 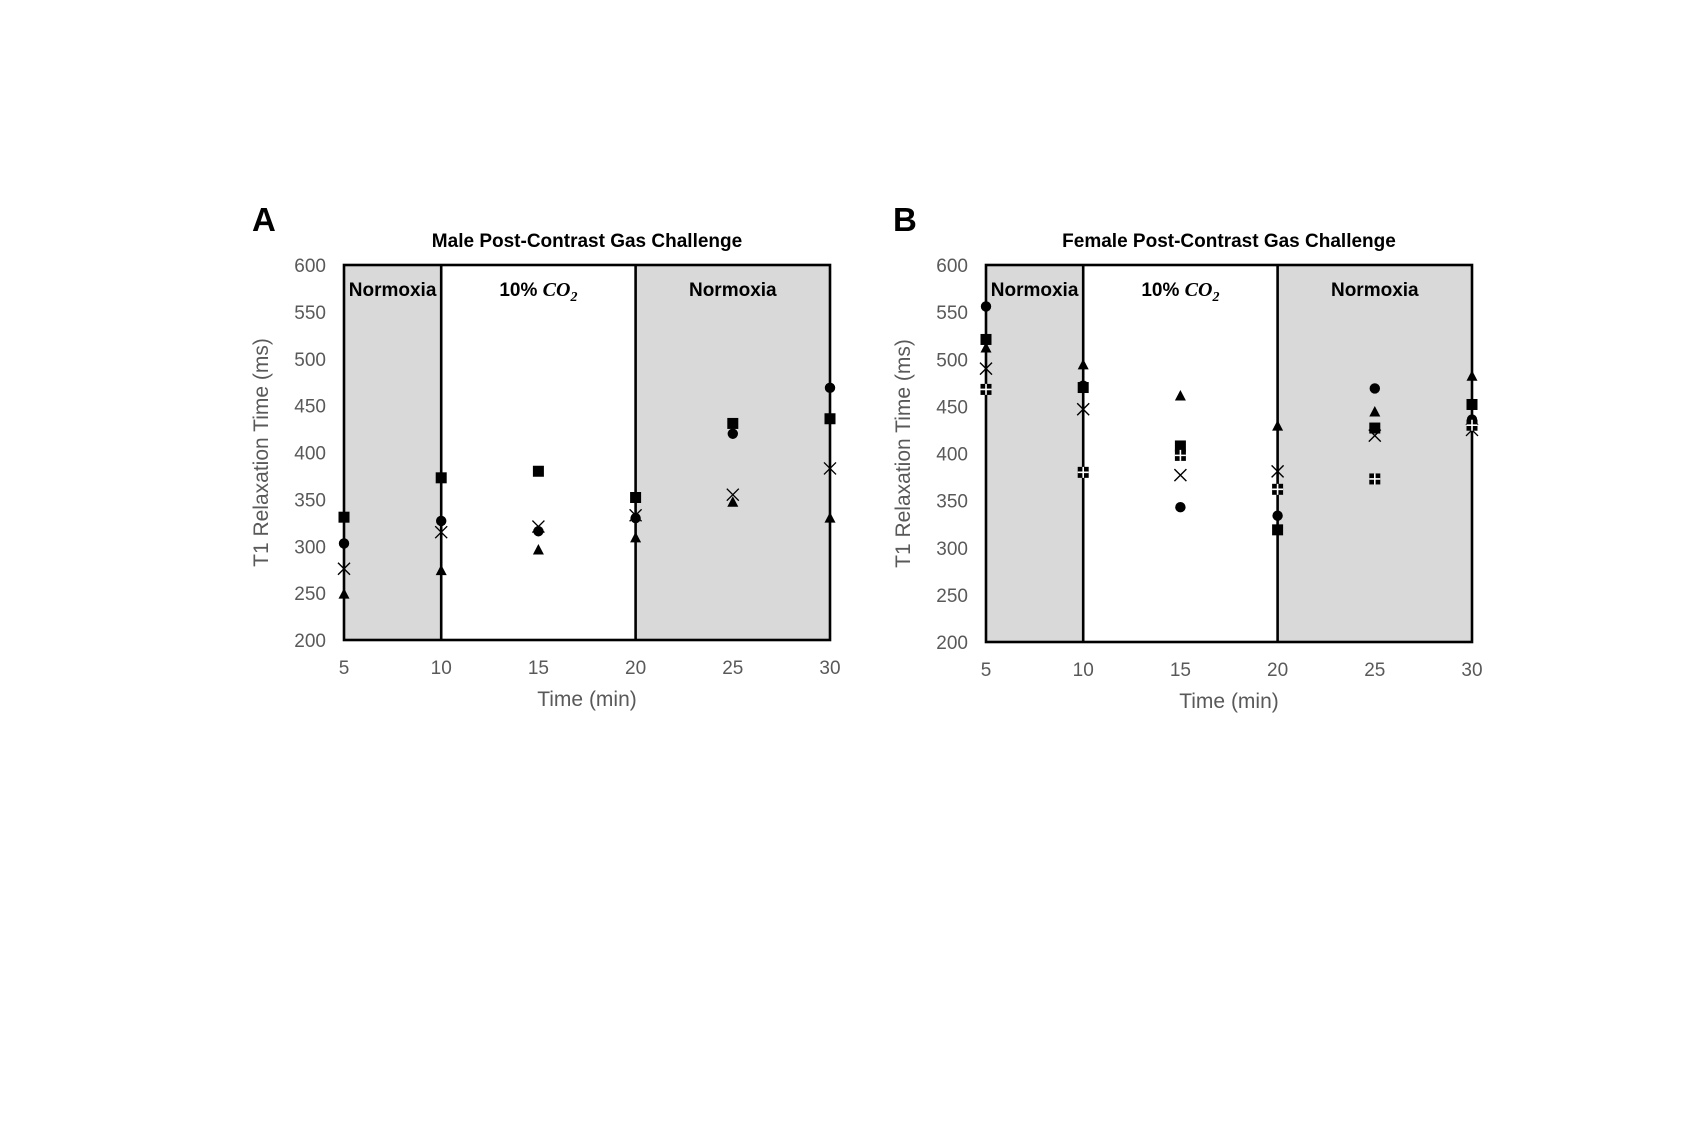 What do you see at coordinates (1229, 241) in the screenshot?
I see `chart-title: Female Post-Contrast Gas Challenge` at bounding box center [1229, 241].